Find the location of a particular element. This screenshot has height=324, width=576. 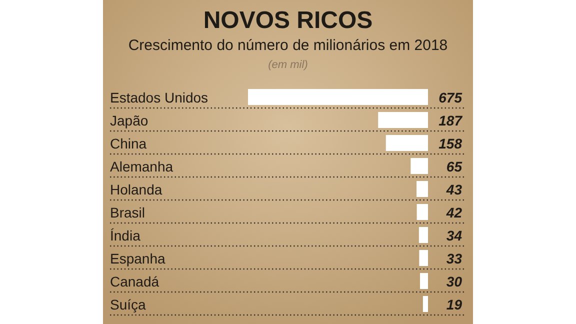

data-label: 19 is located at coordinates (454, 304).